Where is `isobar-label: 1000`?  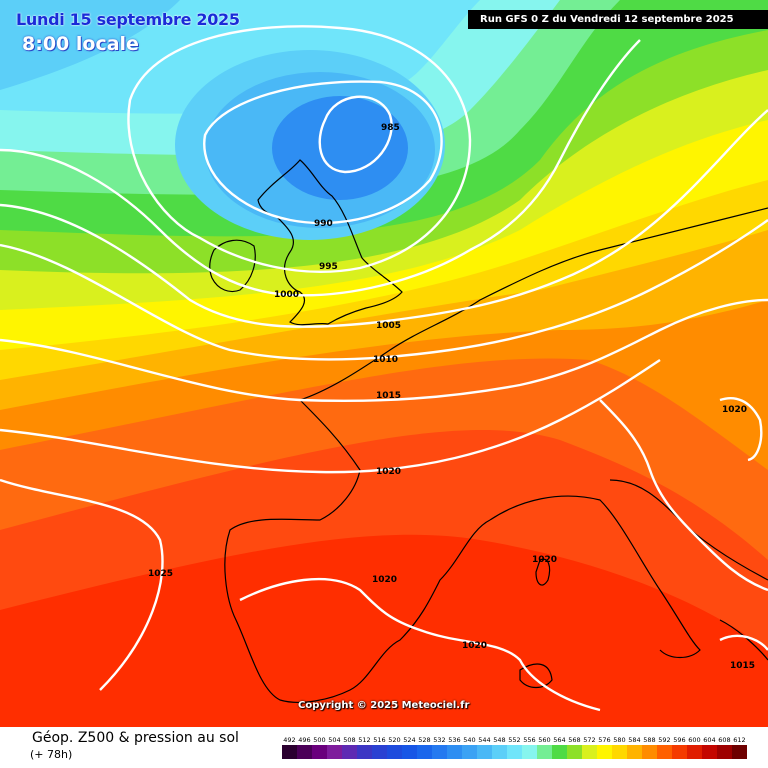 isobar-label: 1000 is located at coordinates (286, 295).